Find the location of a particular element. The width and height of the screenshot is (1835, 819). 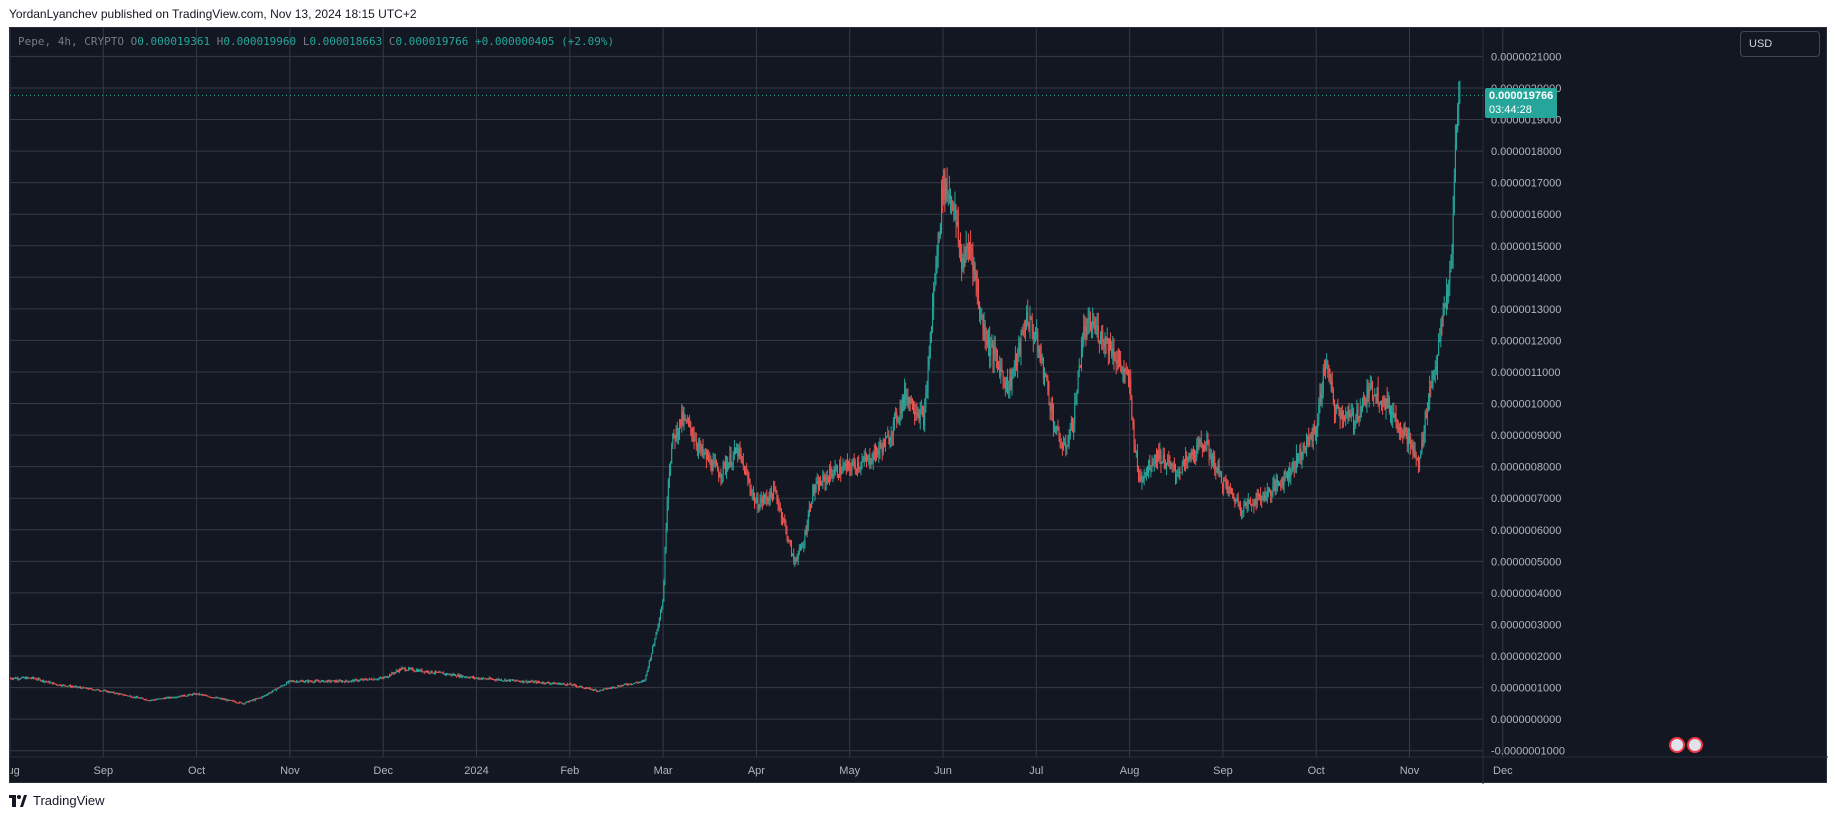

tradingview-branding: TradingView is located at coordinates (57, 800).